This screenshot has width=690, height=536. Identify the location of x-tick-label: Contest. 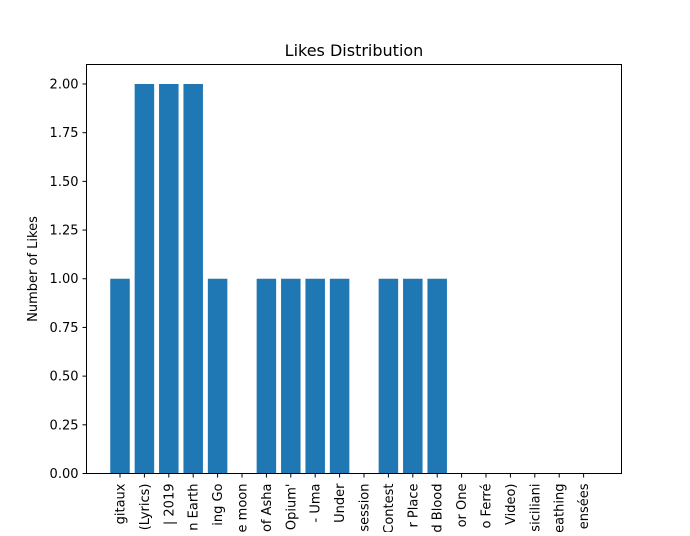
(389, 508).